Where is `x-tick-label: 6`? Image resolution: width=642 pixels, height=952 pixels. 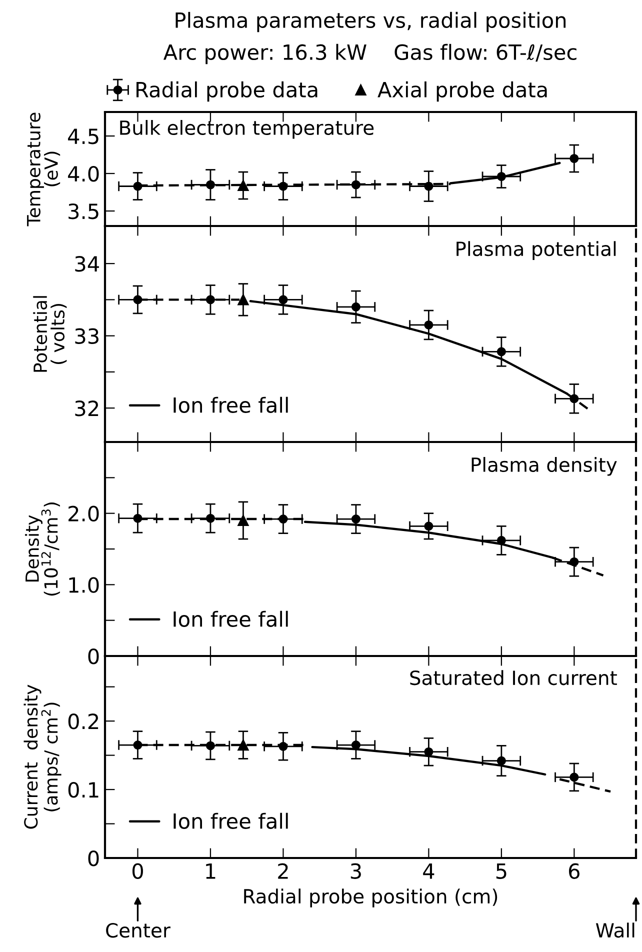
x-tick-label: 6 is located at coordinates (574, 871).